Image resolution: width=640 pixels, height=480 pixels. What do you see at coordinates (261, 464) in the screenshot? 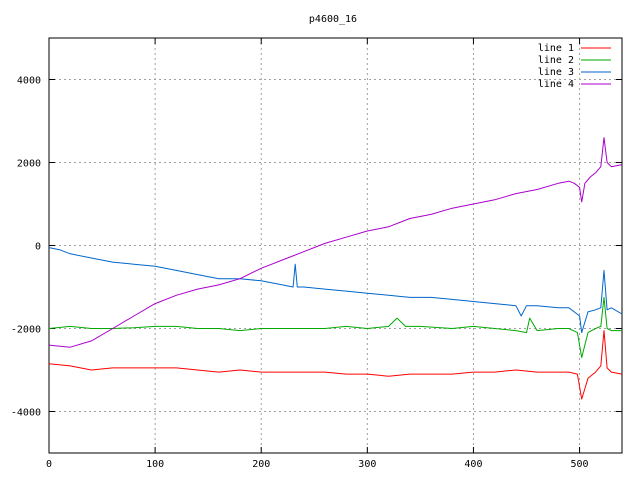
I see `x-tick-label: 200` at bounding box center [261, 464].